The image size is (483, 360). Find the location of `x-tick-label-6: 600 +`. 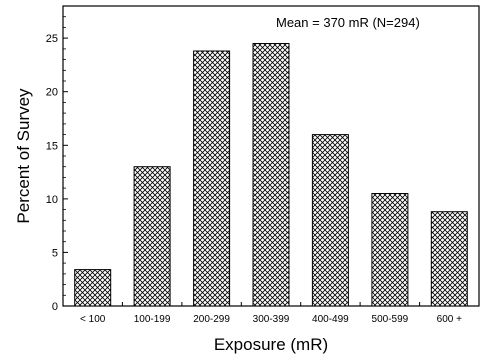

x-tick-label-6: 600 + is located at coordinates (449, 319).